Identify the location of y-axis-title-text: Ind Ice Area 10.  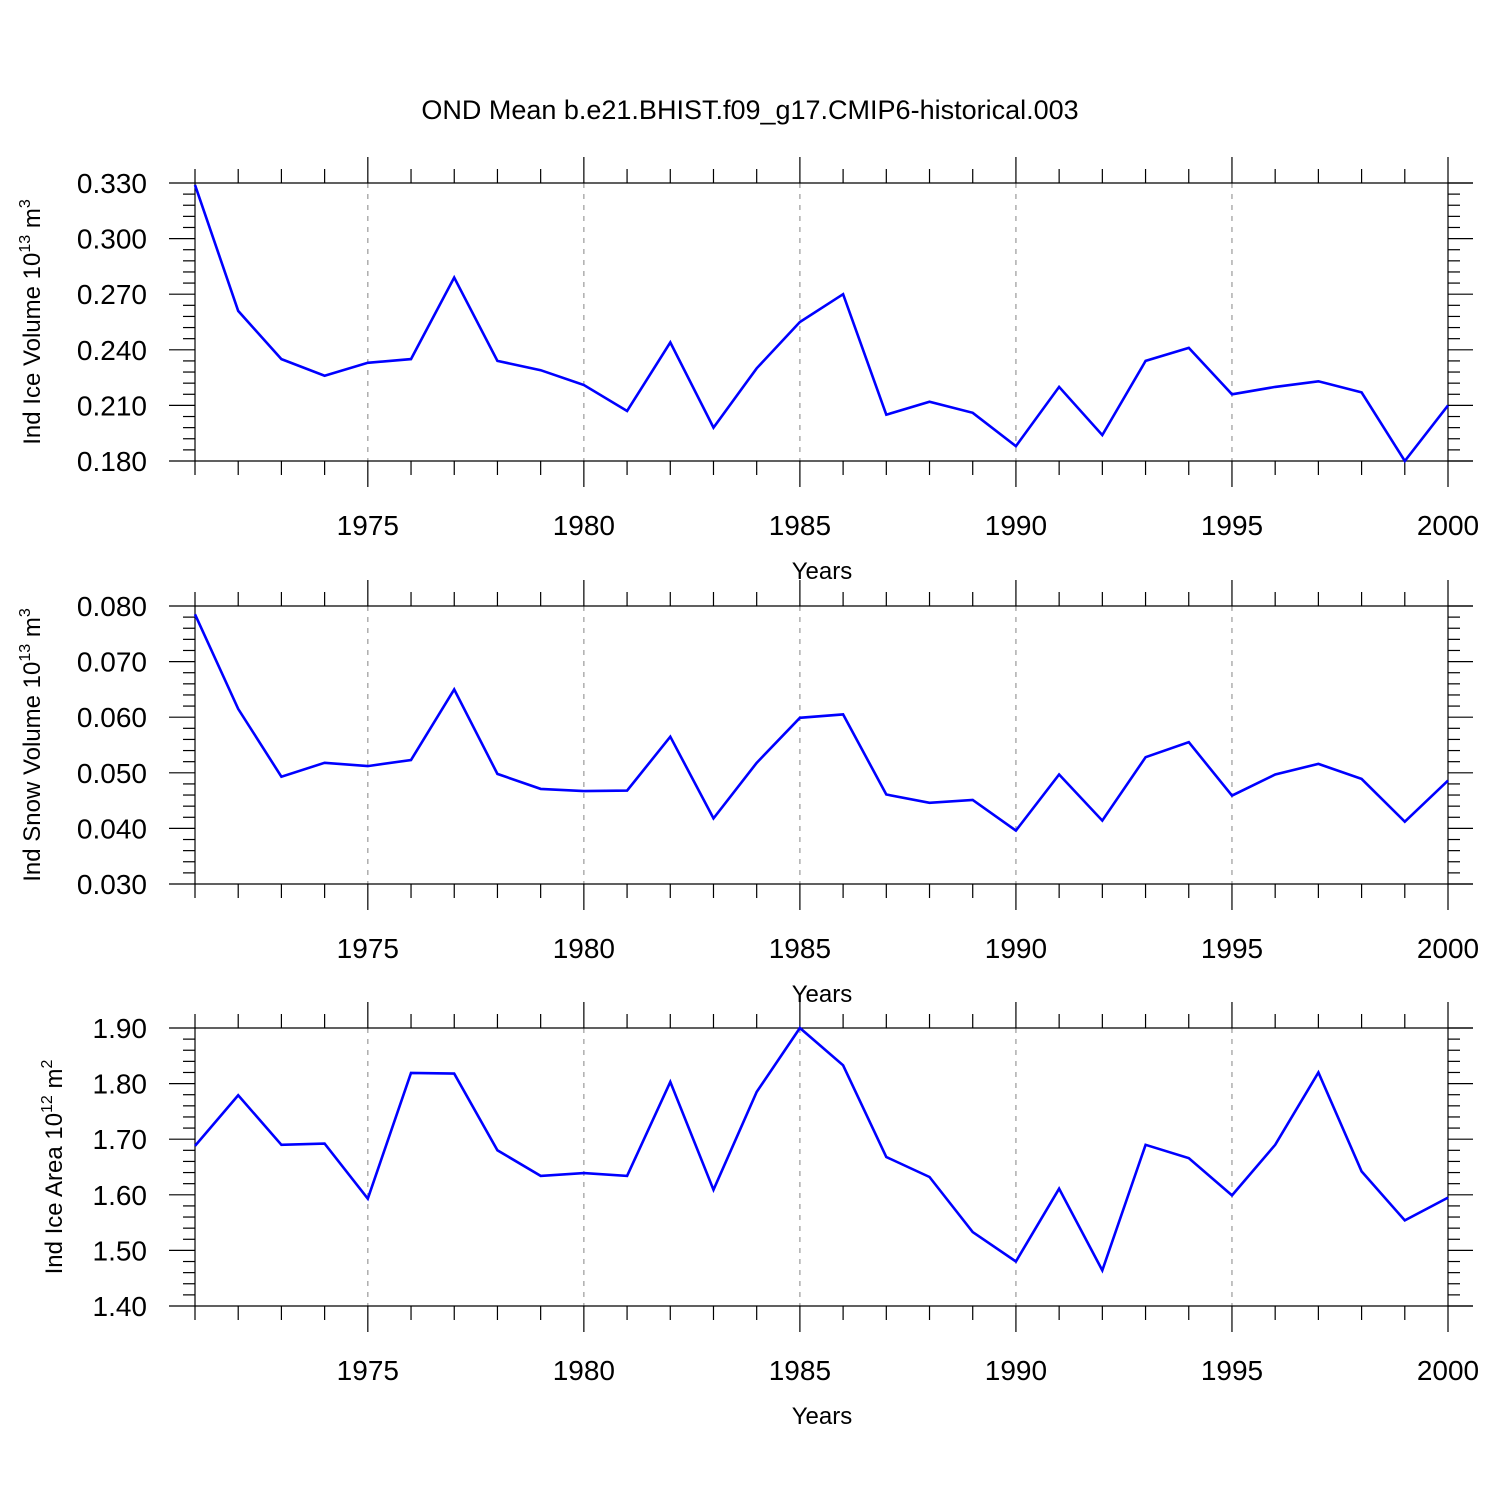
(54, 1193).